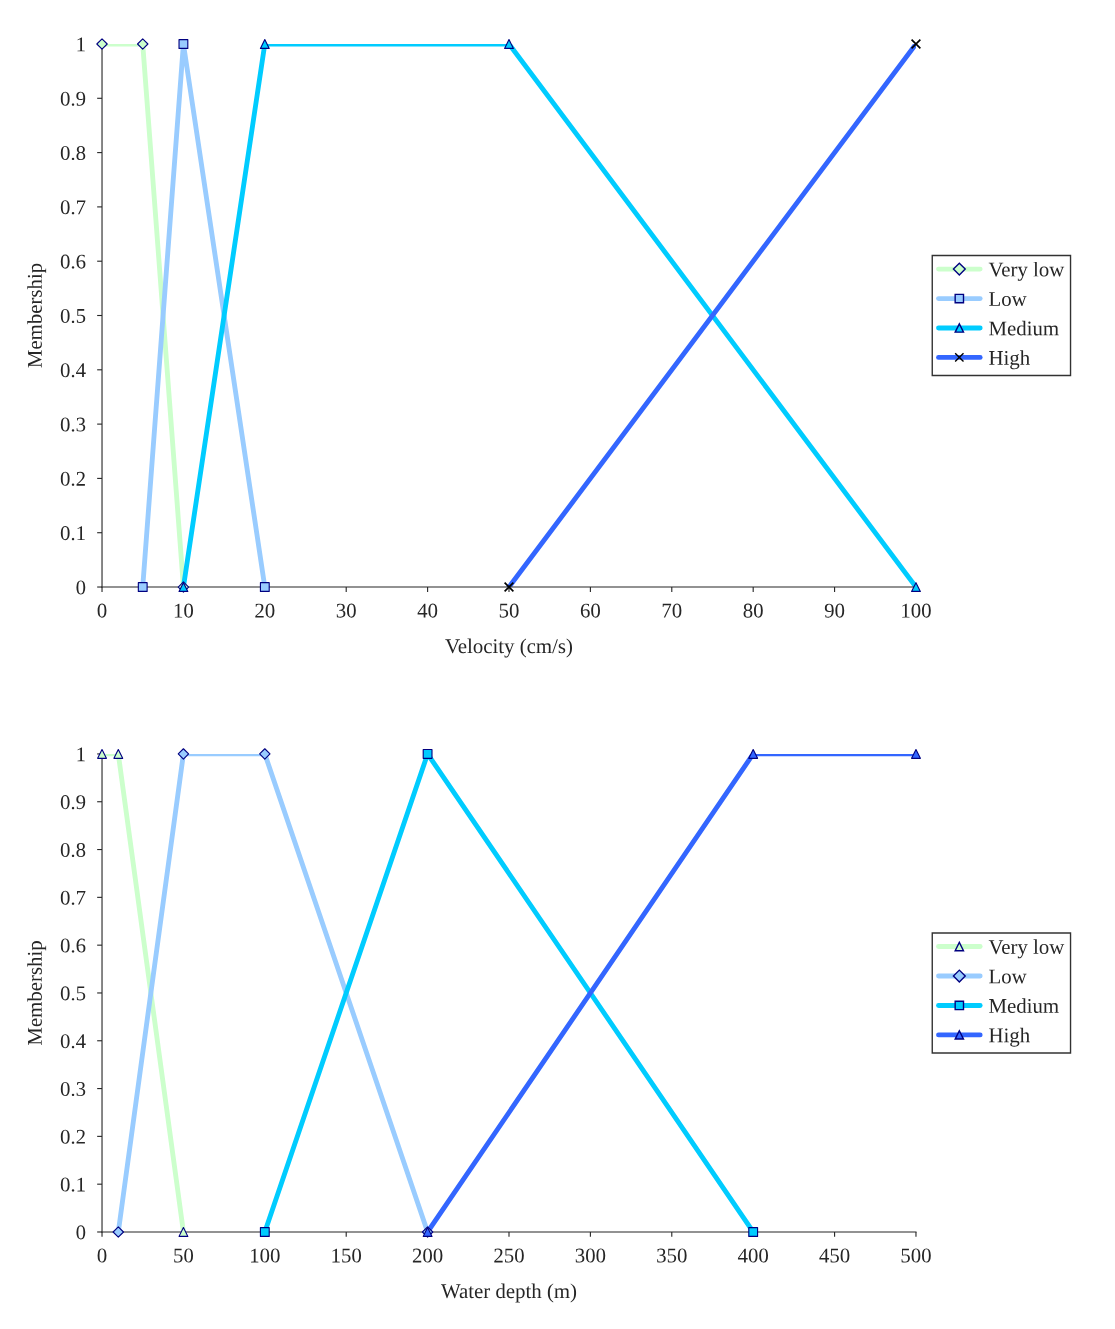  I want to click on x-tick-label: 500, so click(916, 1255).